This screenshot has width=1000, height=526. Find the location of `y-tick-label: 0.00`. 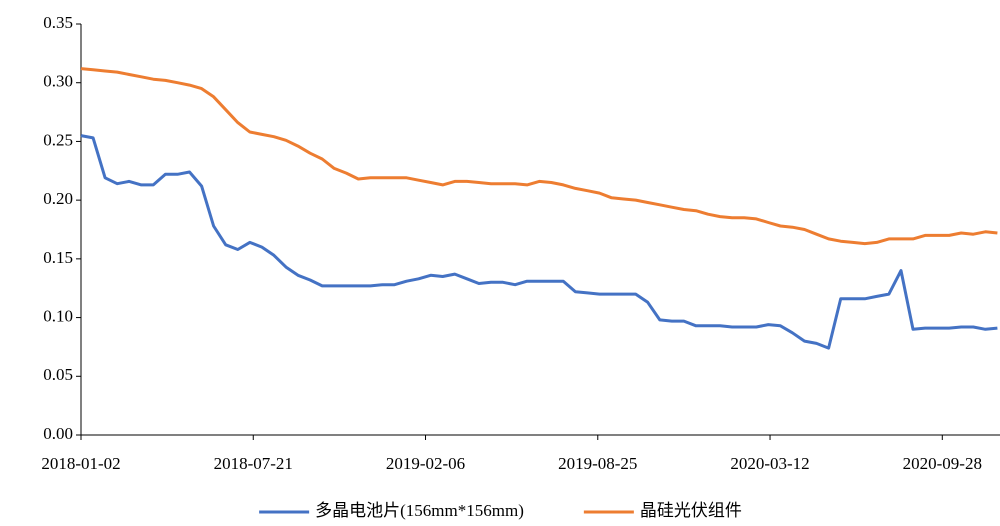

y-tick-label: 0.00 is located at coordinates (58, 433).